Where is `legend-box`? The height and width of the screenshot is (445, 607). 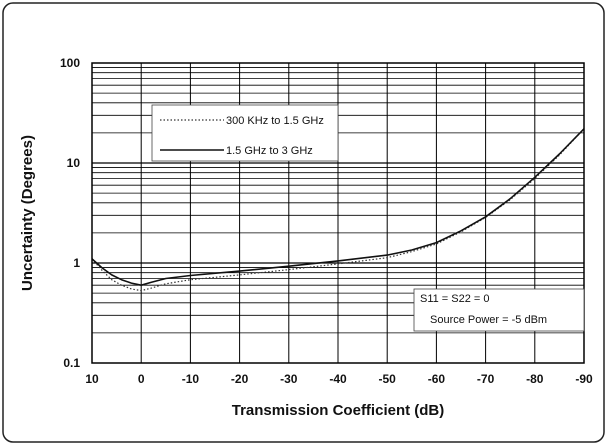
legend-box is located at coordinates (245, 133).